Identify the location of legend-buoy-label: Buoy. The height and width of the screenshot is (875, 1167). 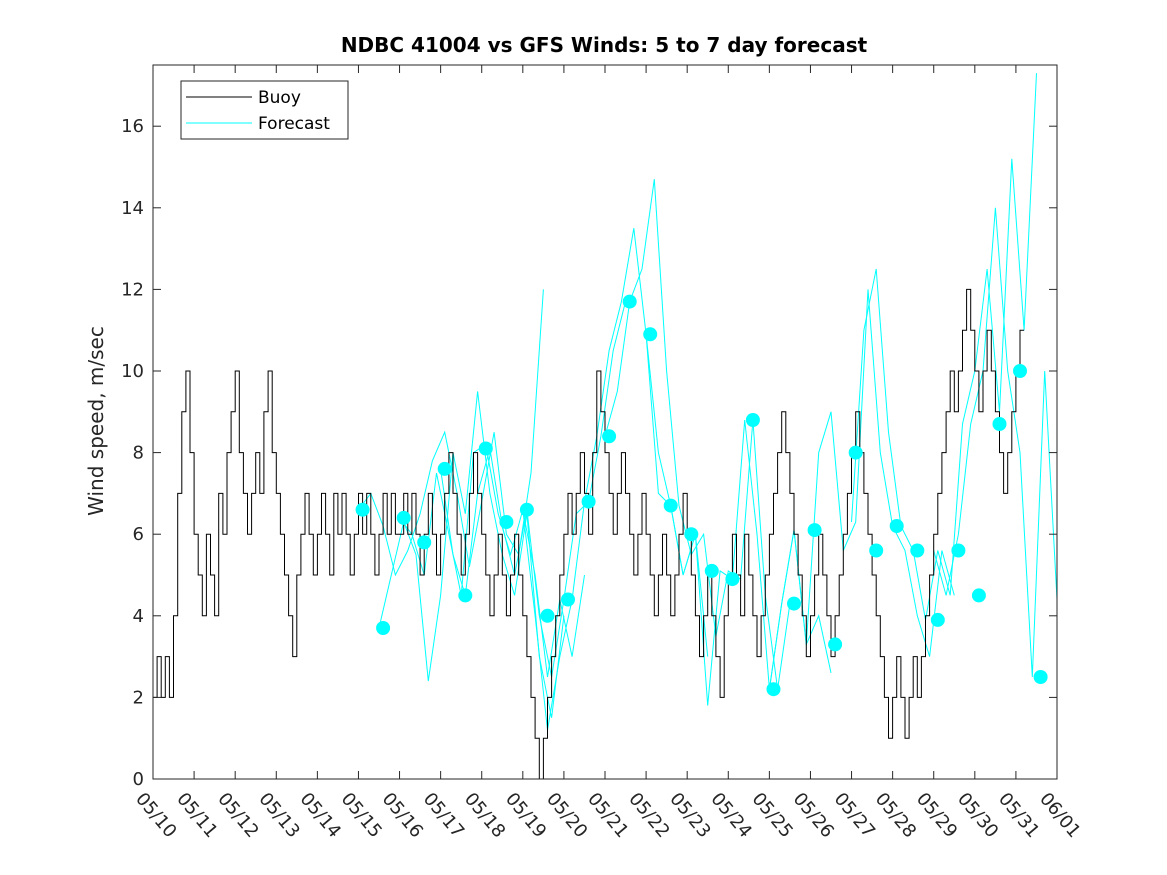
(279, 98).